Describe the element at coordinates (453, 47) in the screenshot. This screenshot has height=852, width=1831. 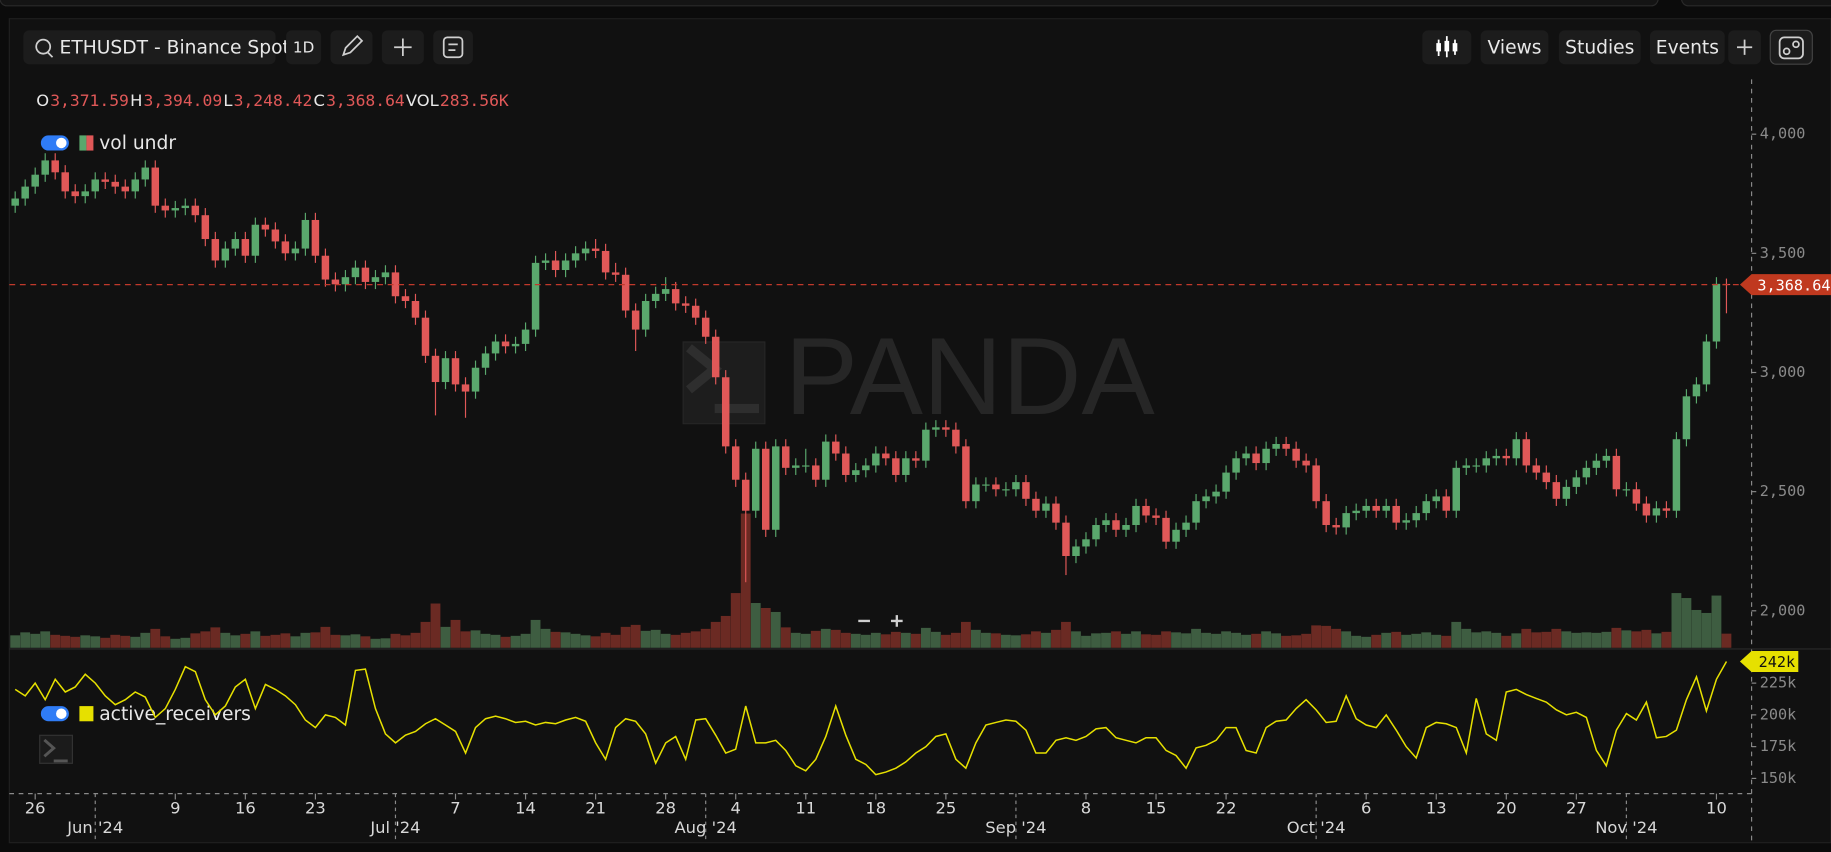
I see `clipboard-button` at that location.